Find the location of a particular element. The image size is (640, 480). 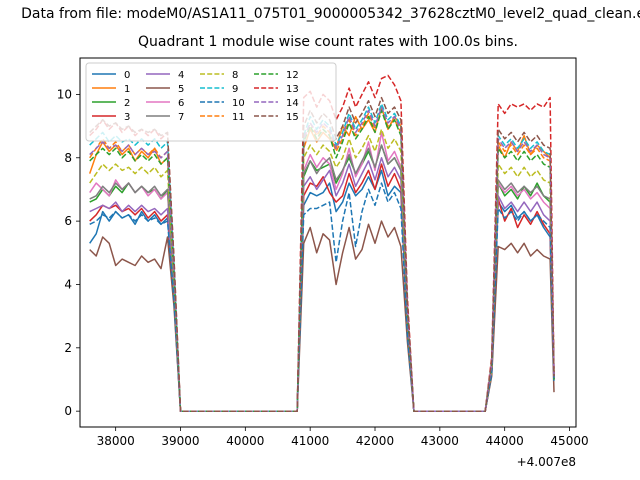

y-tick-label: 10 is located at coordinates (64, 94).